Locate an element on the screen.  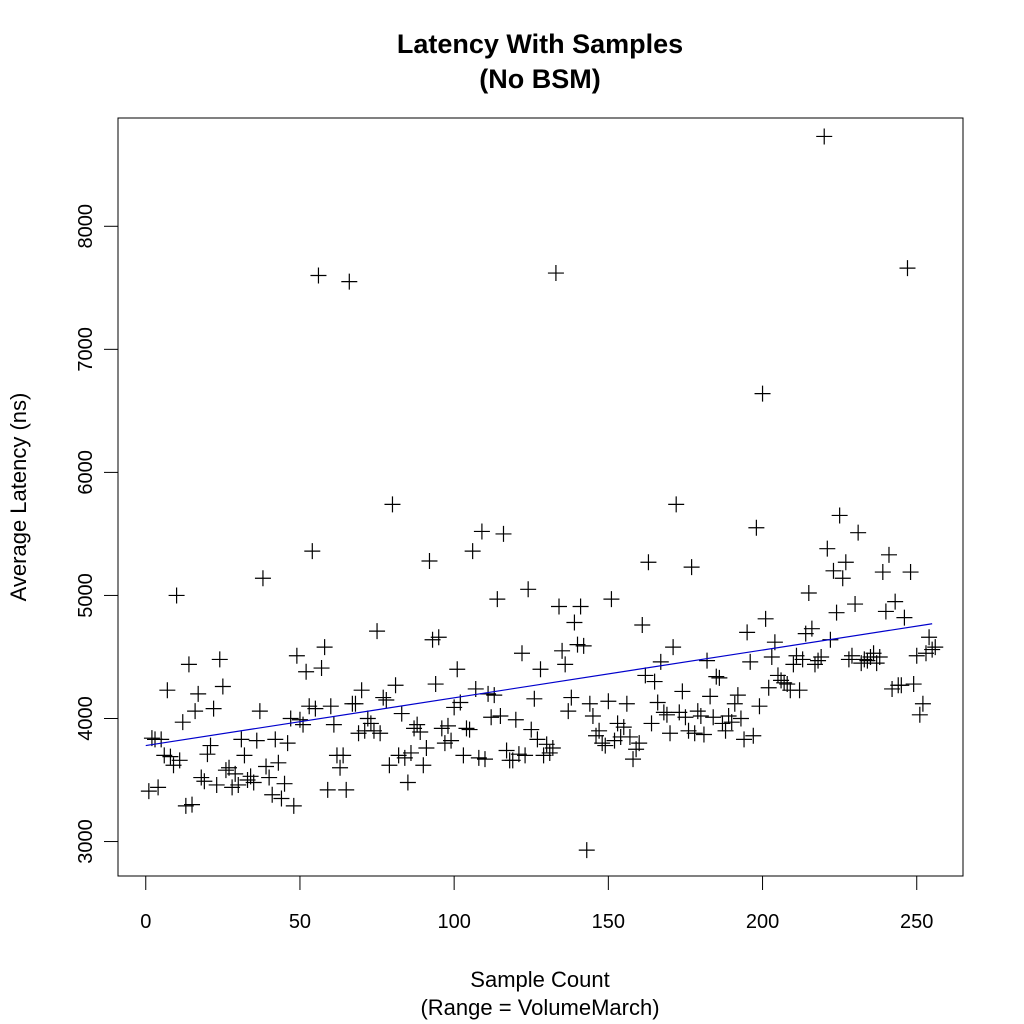
y-axis-label: Average Latency (ns) is located at coordinates (18, 497).